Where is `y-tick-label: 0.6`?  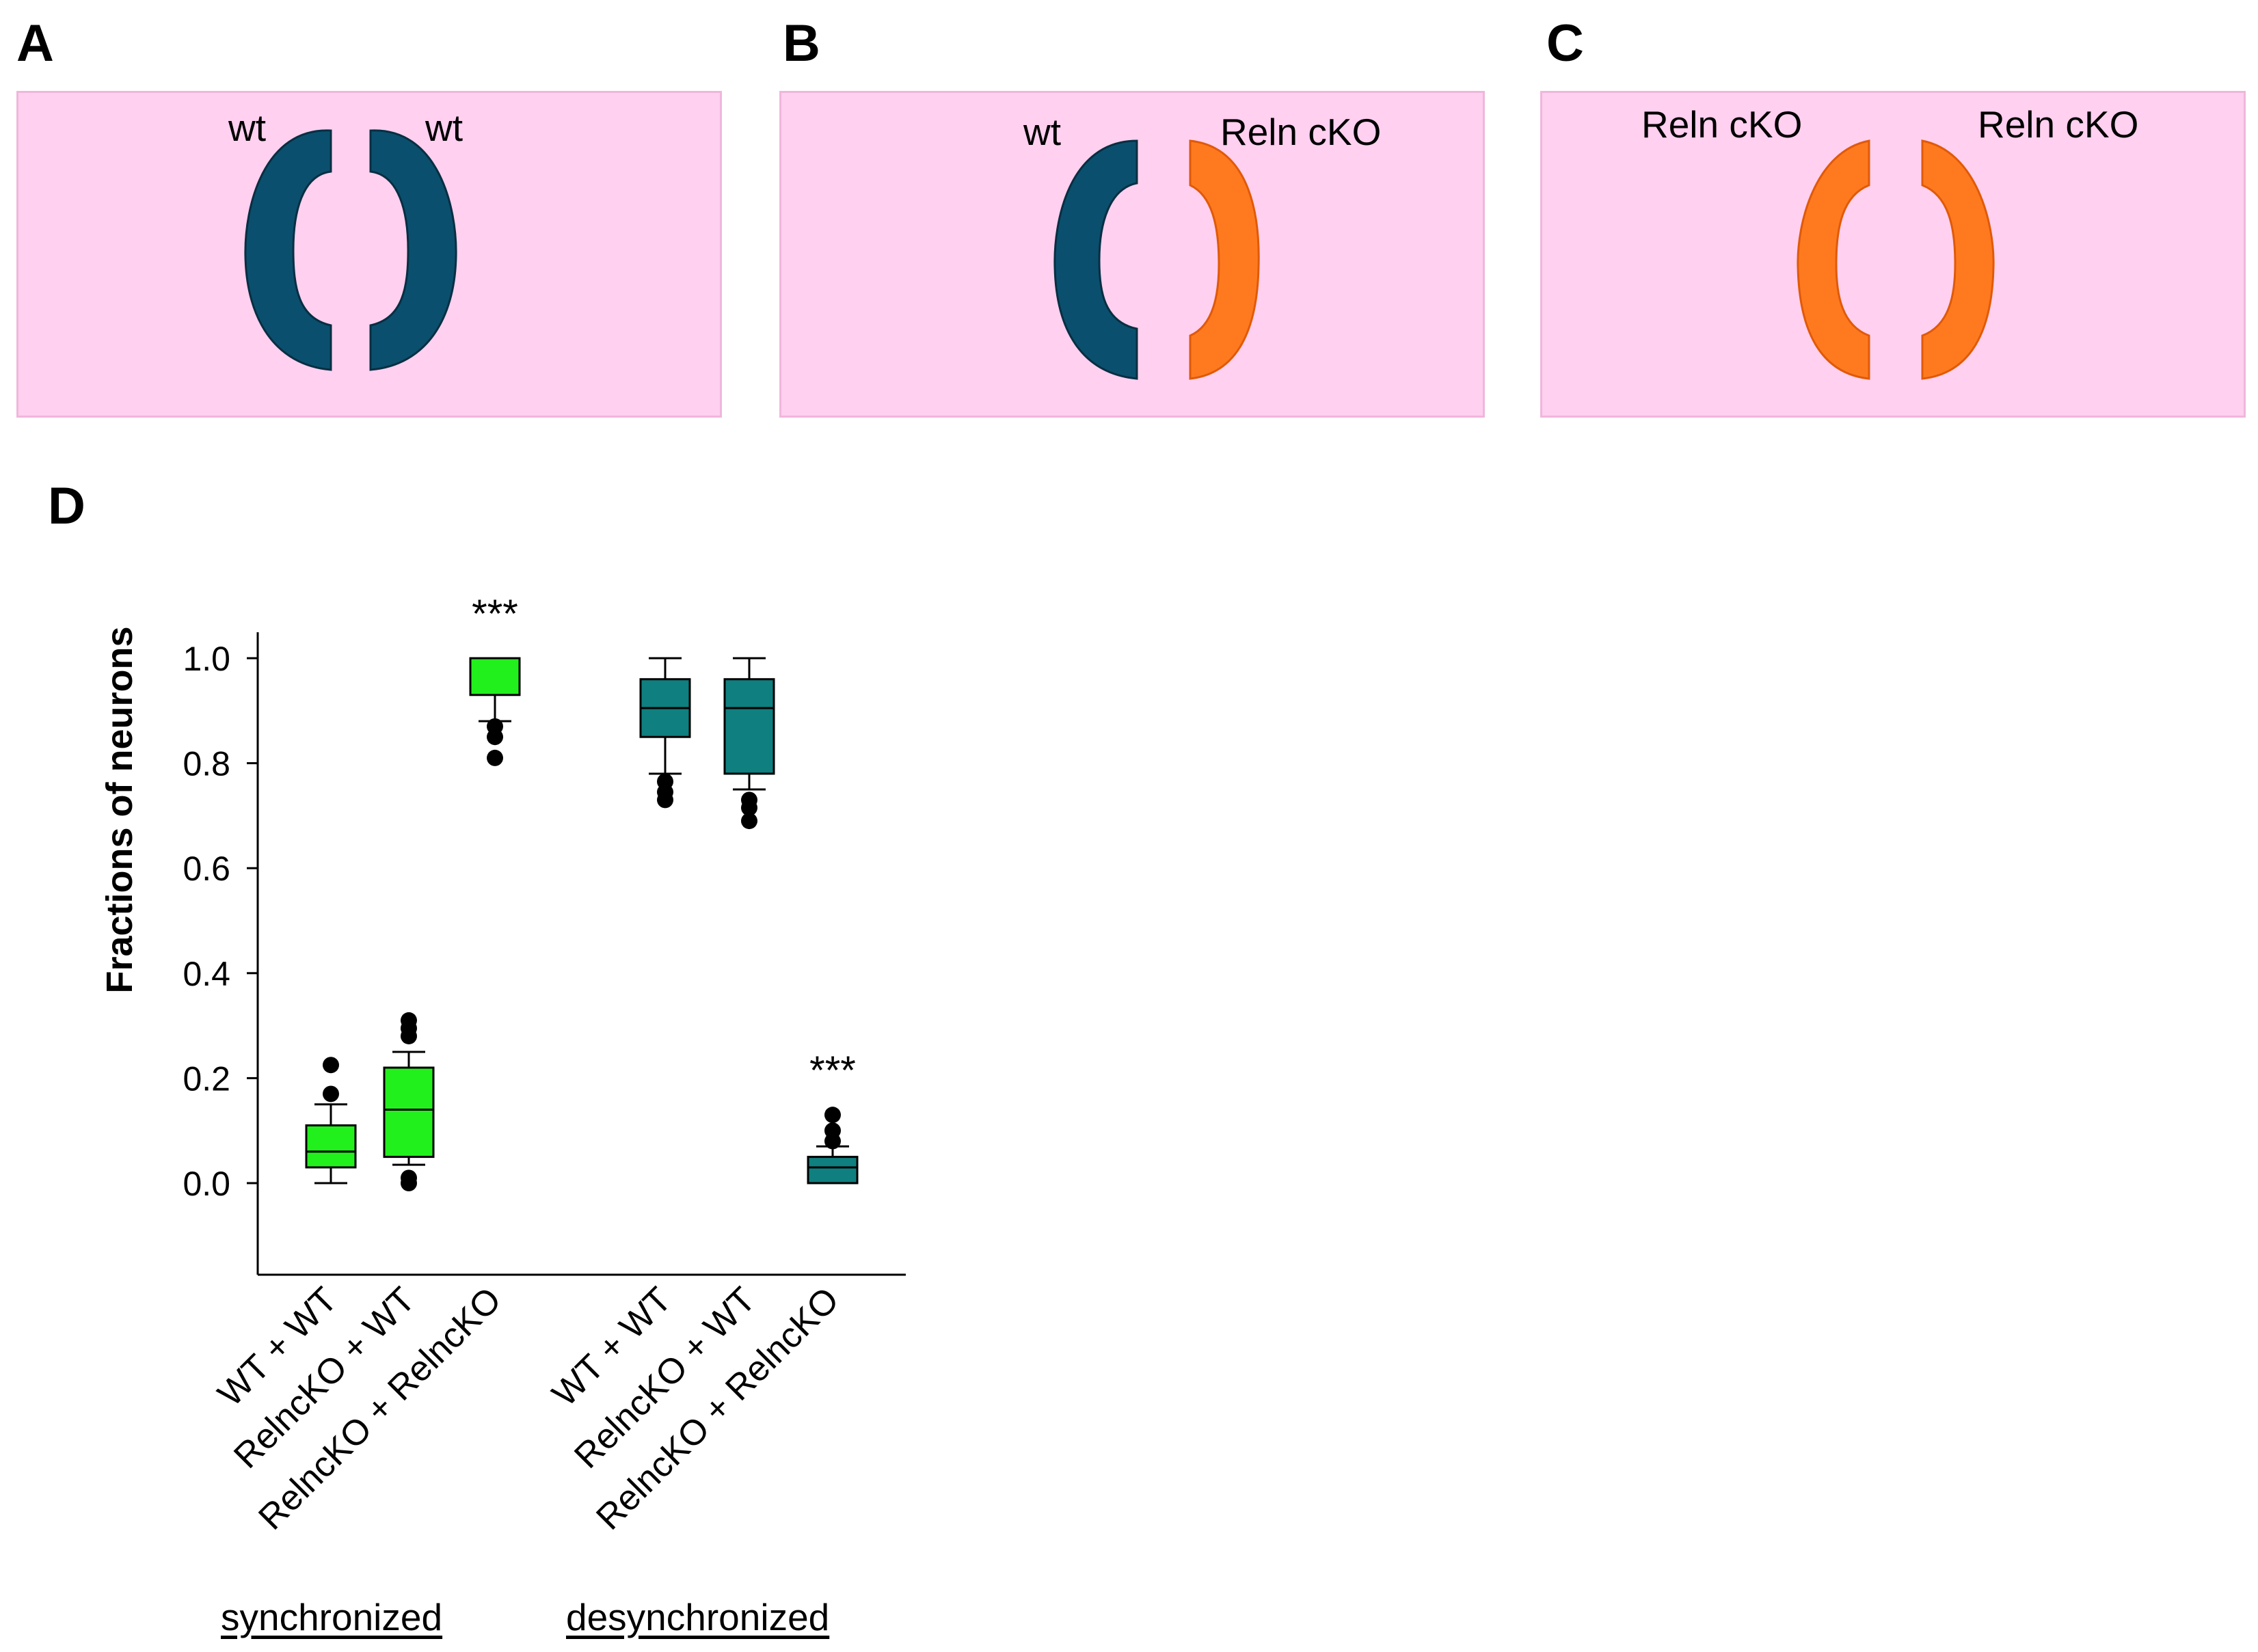
y-tick-label: 0.6 is located at coordinates (206, 869).